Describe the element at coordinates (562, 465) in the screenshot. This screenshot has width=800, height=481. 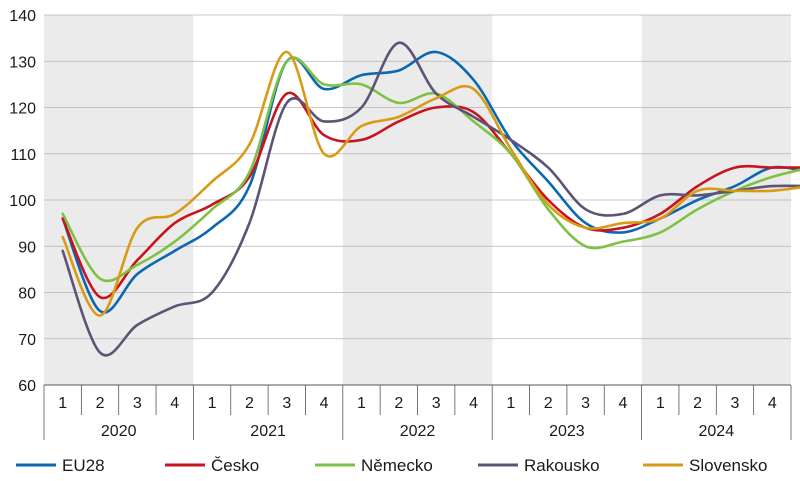
I see `legend-label: Rakousko` at that location.